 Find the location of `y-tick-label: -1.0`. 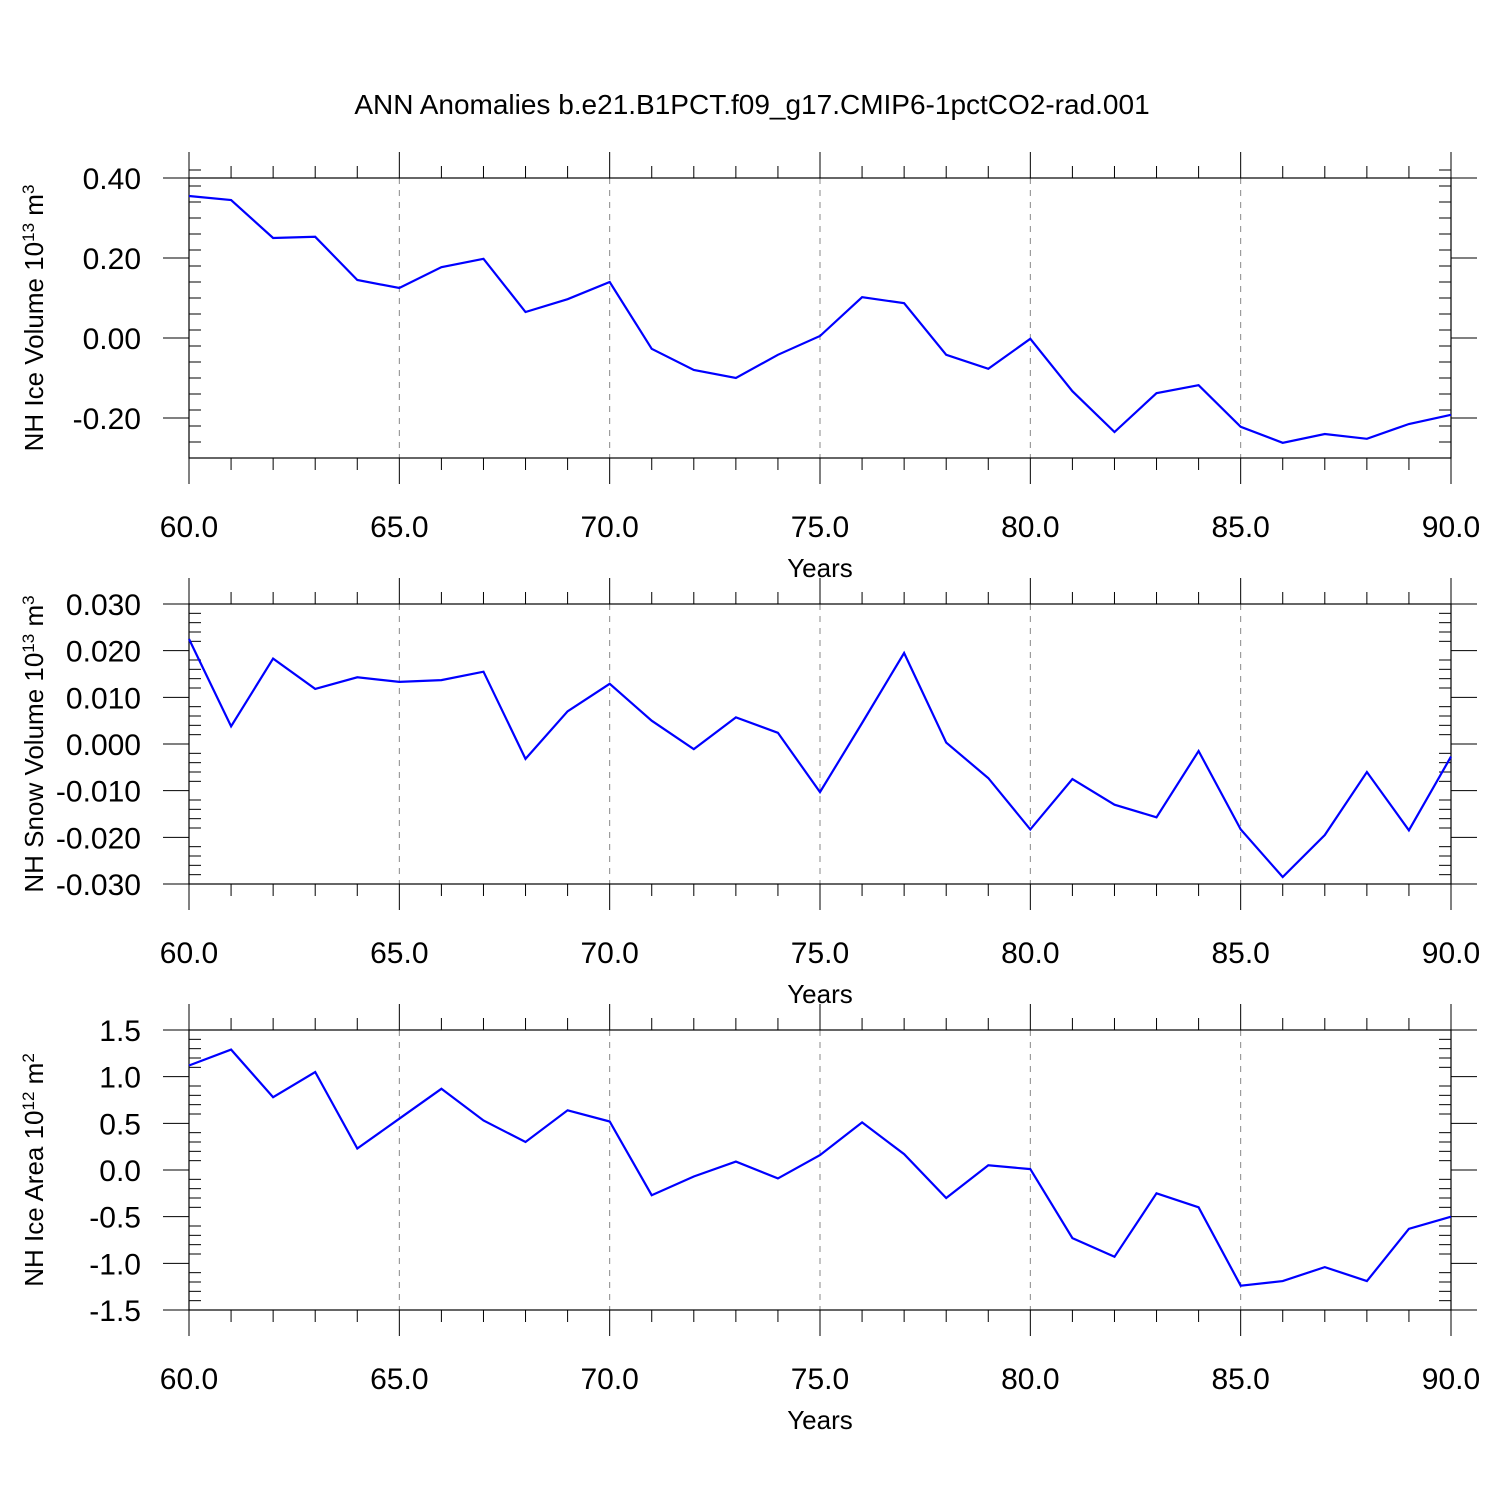

y-tick-label: -1.0 is located at coordinates (115, 1264).